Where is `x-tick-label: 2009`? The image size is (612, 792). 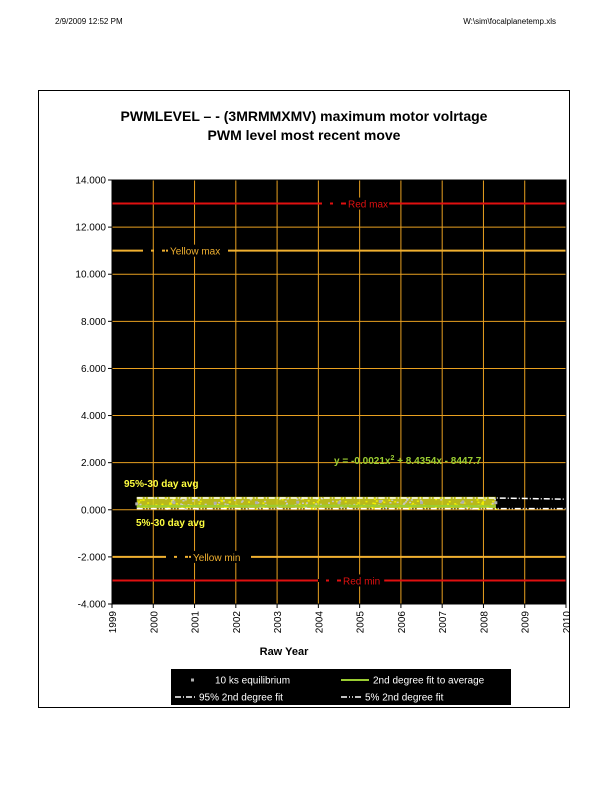
x-tick-label: 2009 is located at coordinates (526, 622).